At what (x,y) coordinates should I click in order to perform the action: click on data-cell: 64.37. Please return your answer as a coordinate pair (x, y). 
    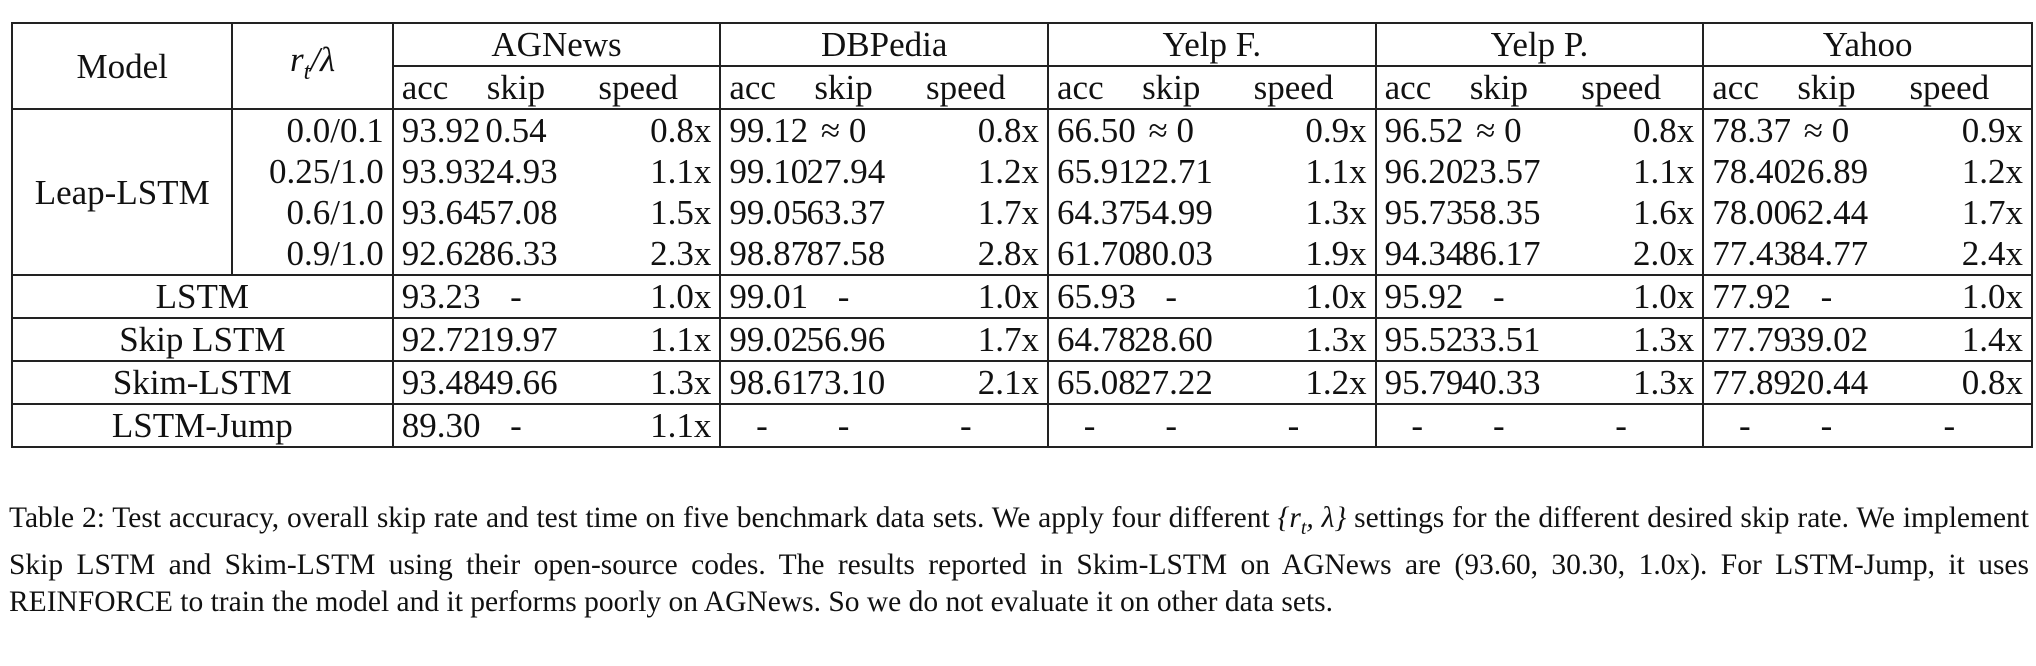
    Looking at the image, I should click on (1096, 212).